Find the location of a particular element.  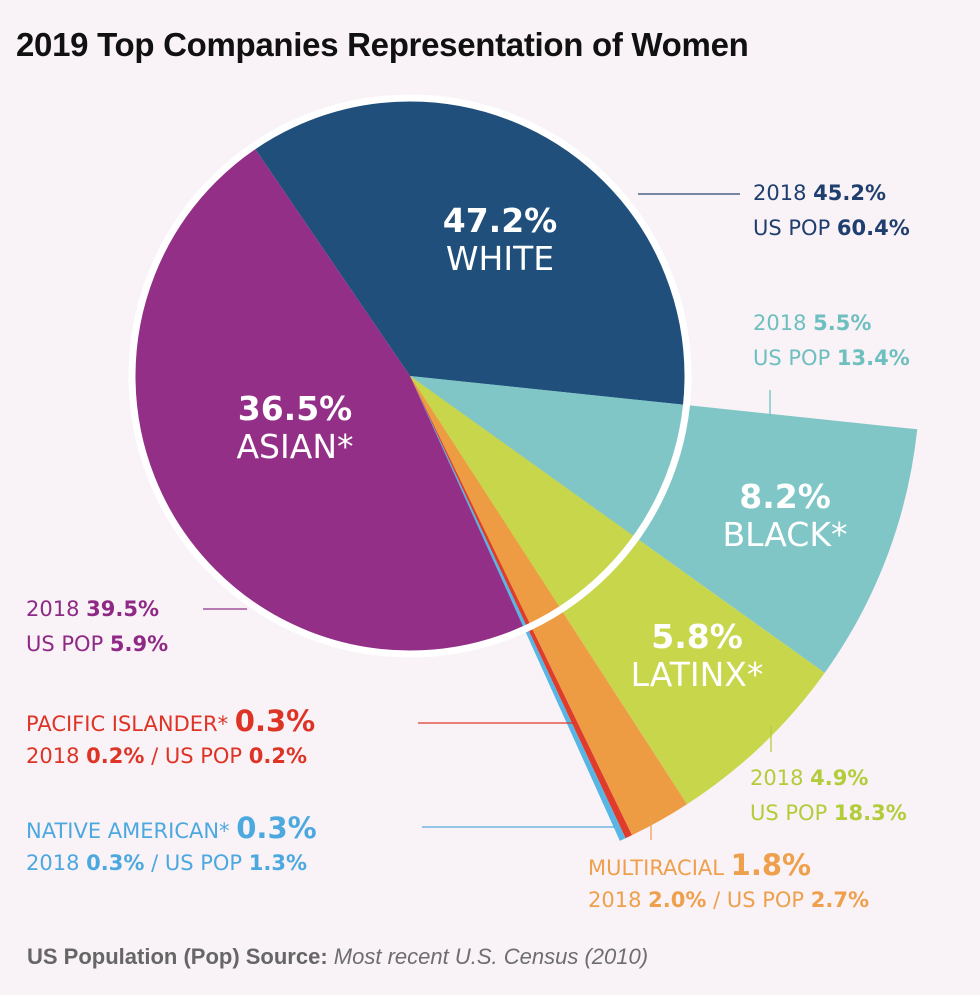

prev-label-multiracial: 2018 is located at coordinates (615, 900).